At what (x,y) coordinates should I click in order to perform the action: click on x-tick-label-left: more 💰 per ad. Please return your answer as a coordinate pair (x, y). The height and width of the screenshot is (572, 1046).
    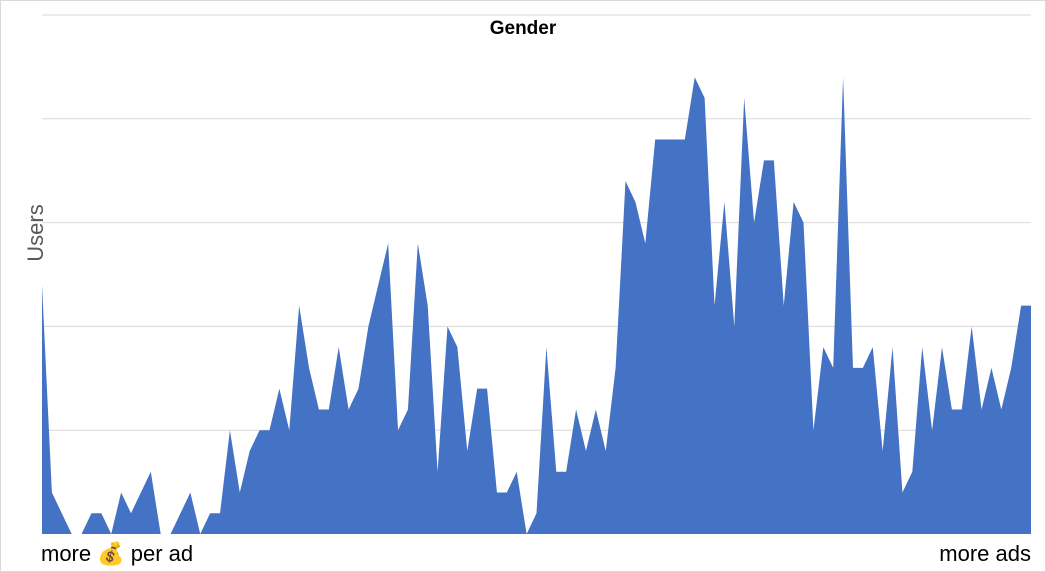
    Looking at the image, I should click on (117, 554).